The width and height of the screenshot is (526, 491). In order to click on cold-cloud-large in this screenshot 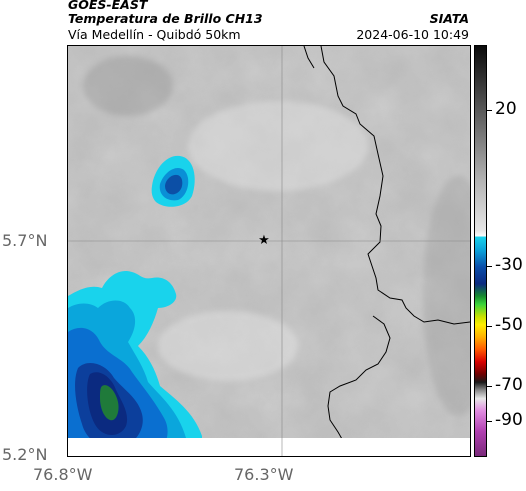, I will do `click(143, 363)`.